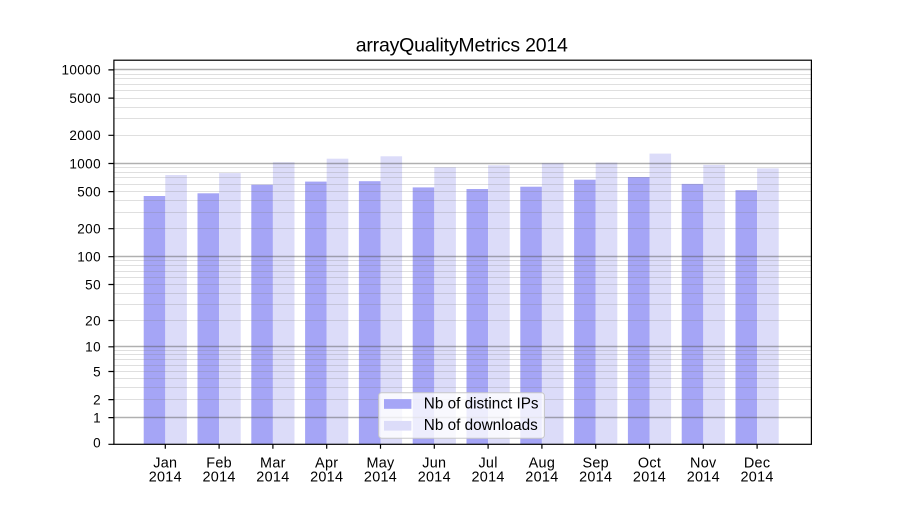  I want to click on svg-text: Nb of downloads, so click(481, 425).